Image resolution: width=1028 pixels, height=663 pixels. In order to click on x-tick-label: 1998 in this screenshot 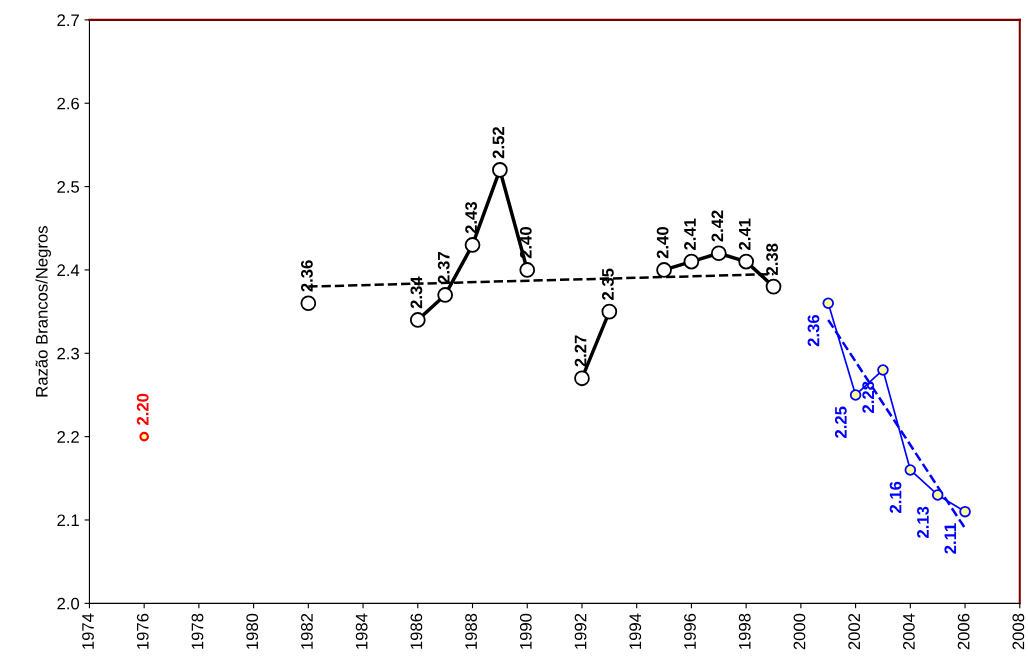, I will do `click(744, 631)`.